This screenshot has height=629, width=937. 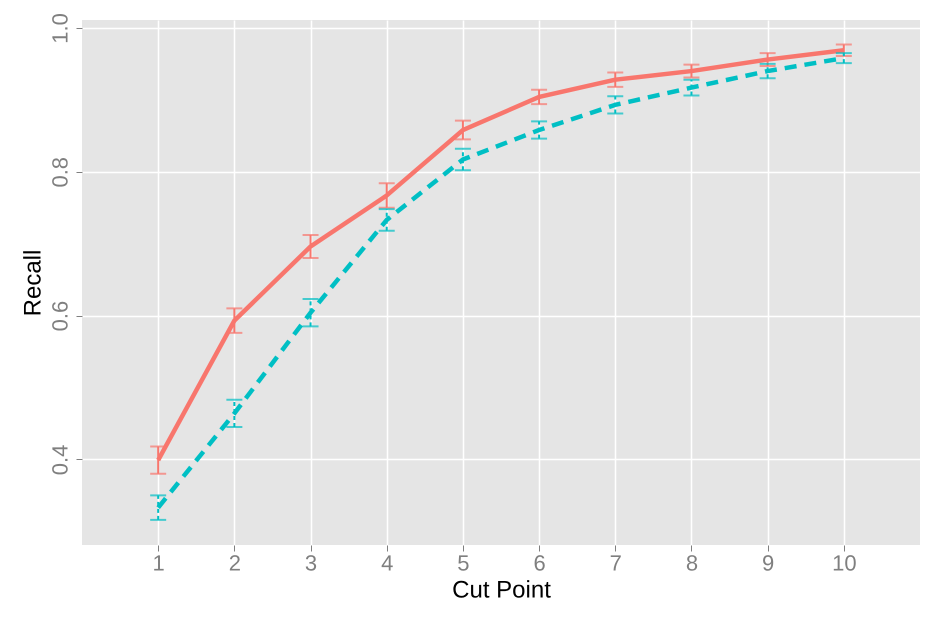 What do you see at coordinates (158, 563) in the screenshot?
I see `x-tick-label: 1` at bounding box center [158, 563].